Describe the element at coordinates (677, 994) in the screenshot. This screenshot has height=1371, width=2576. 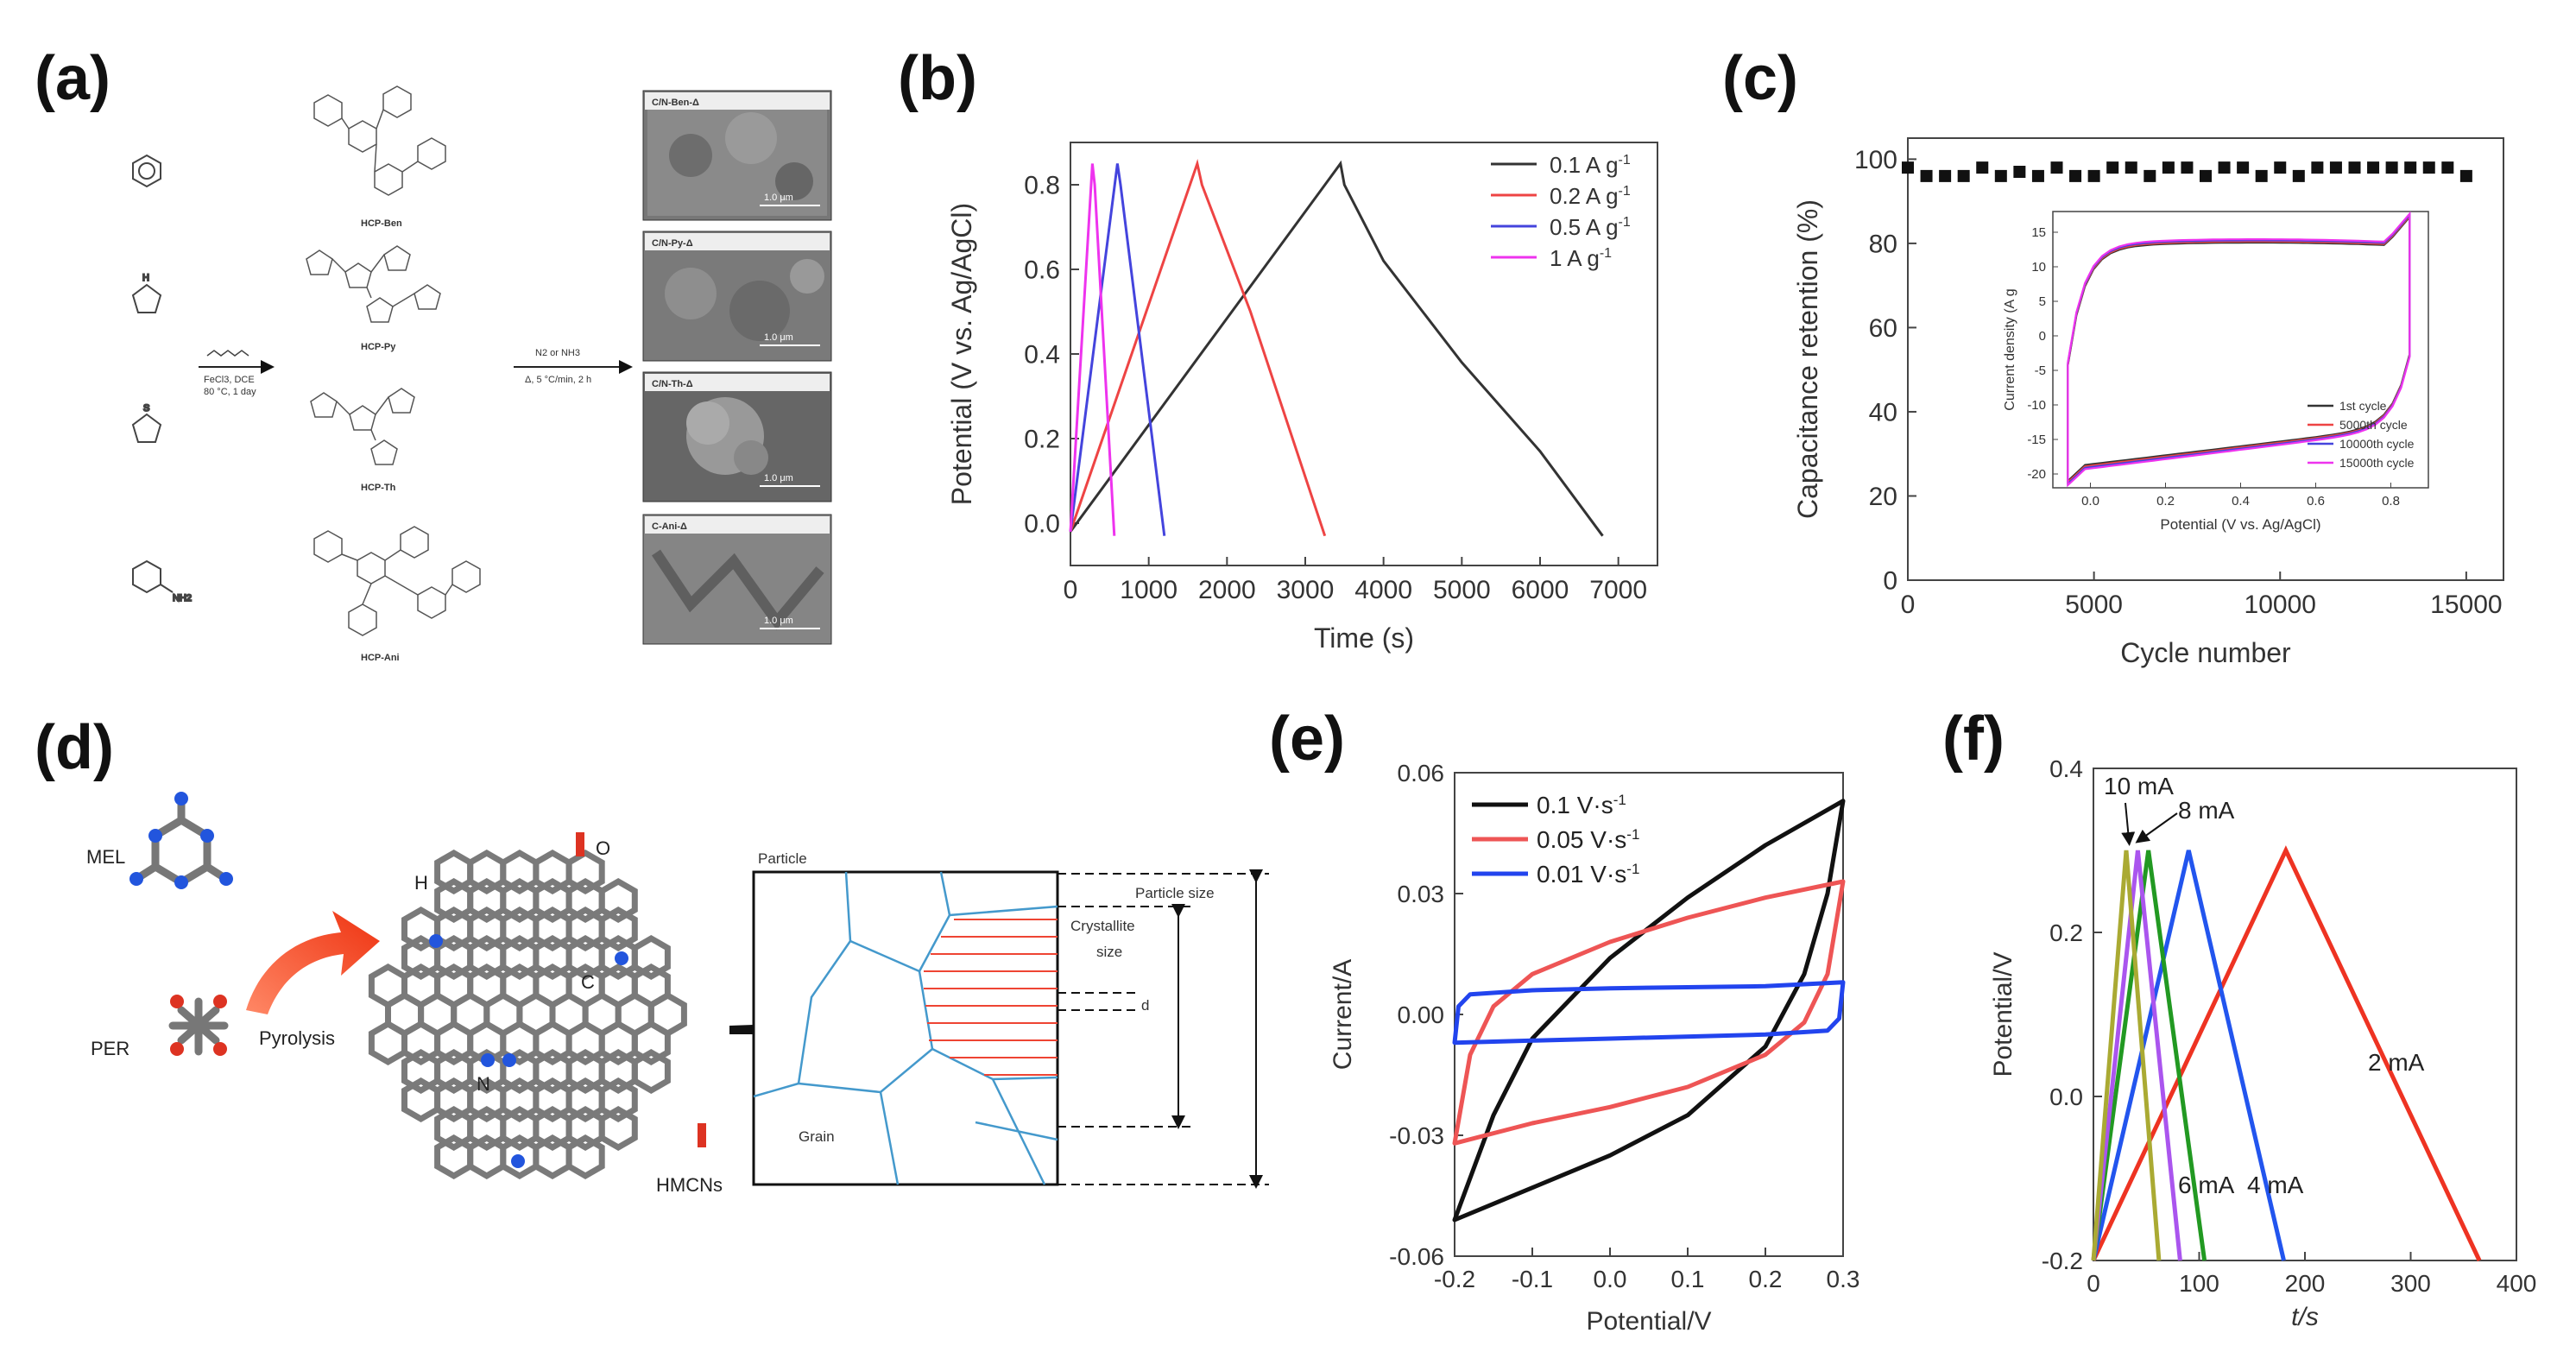
I see `scheme-d: MEL PER Pyrolysis H O C N HMCNs` at that location.